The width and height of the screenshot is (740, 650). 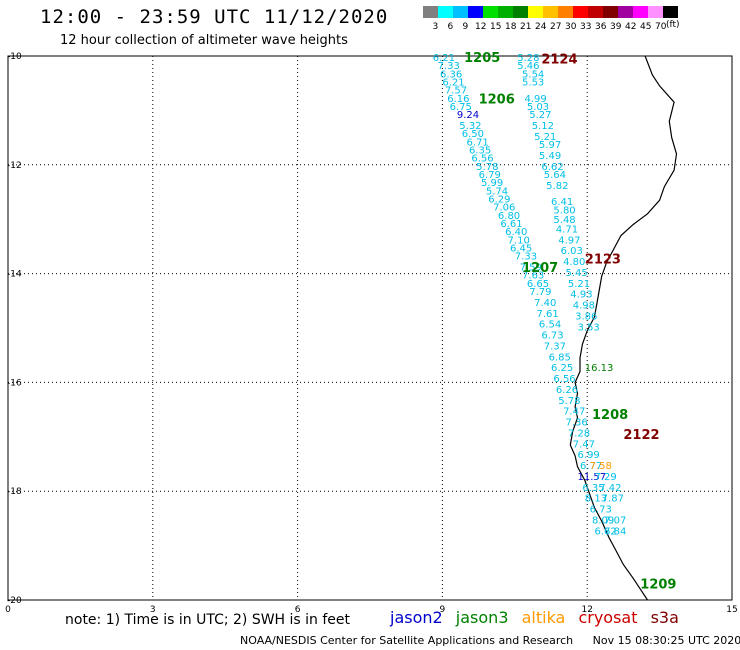 I want to click on wave-height-value: 6.75, so click(x=461, y=107).